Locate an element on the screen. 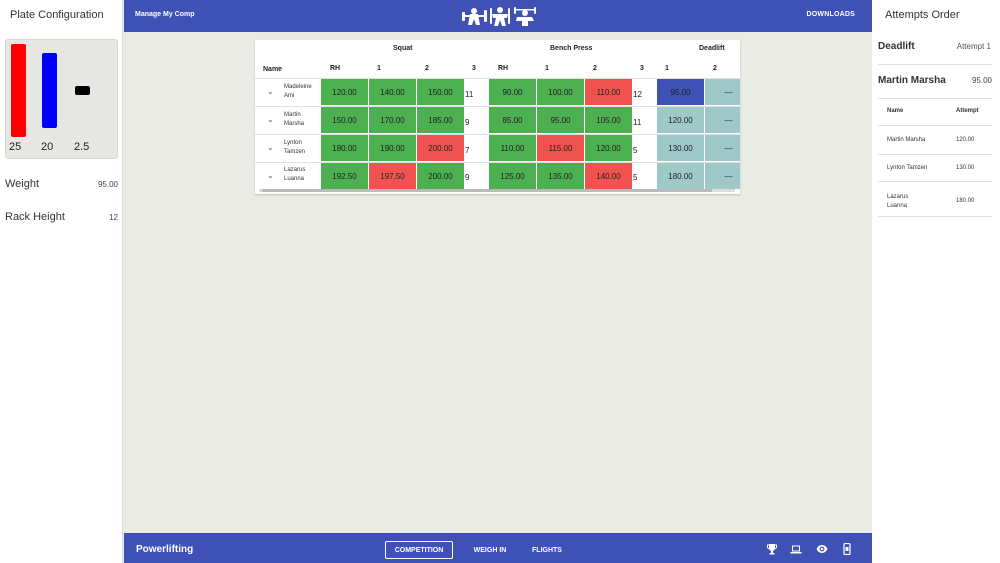  weigh-in-tab: WEIGH IN is located at coordinates (490, 550).